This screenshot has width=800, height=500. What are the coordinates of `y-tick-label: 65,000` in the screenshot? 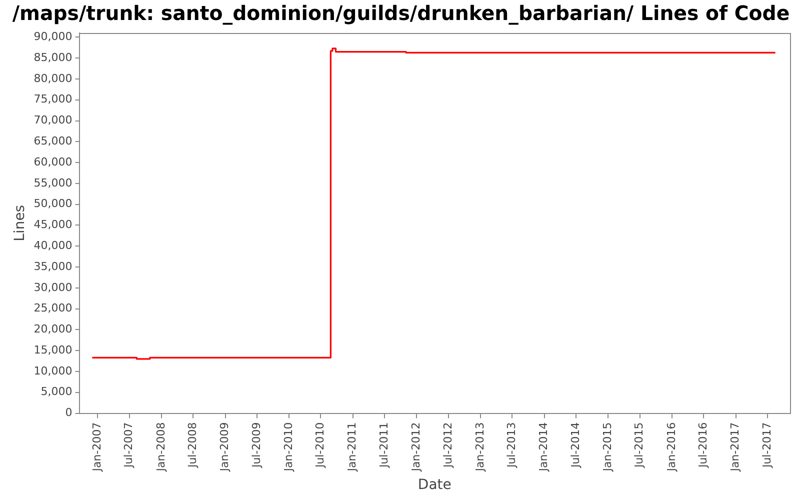 It's located at (53, 141).